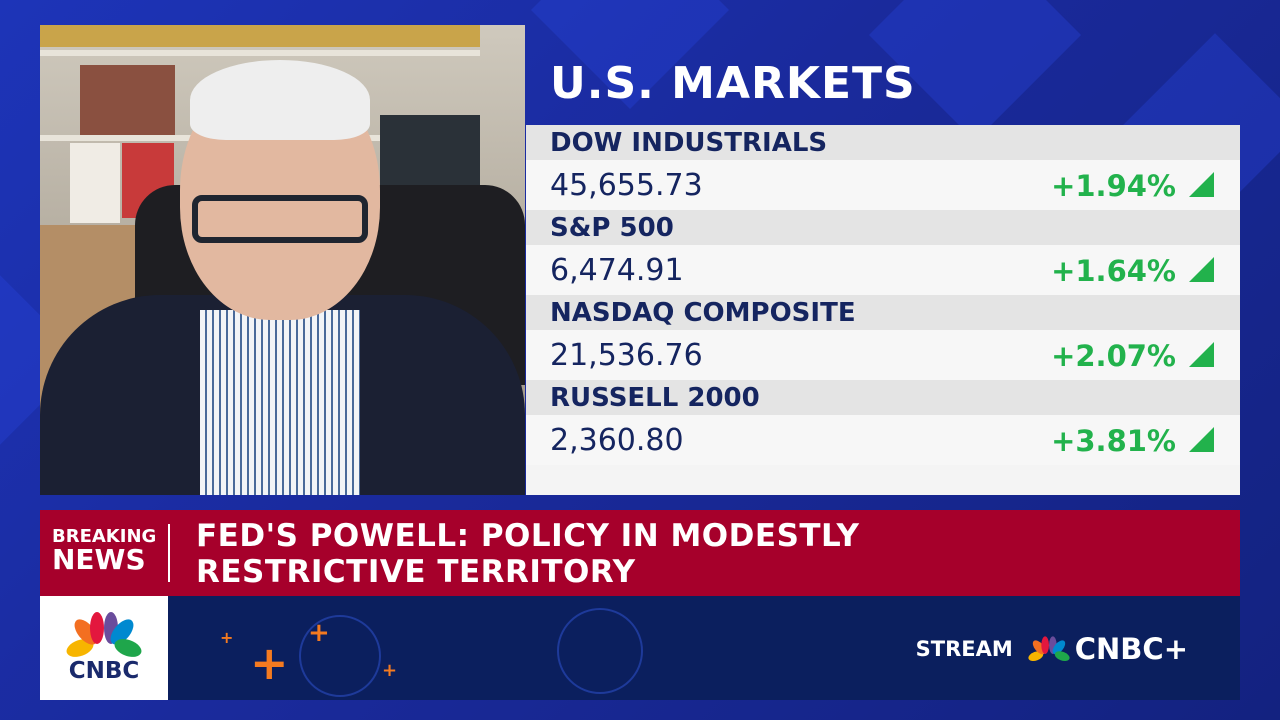 The height and width of the screenshot is (720, 1280). I want to click on panel-title: U.S. MARKETS, so click(733, 83).